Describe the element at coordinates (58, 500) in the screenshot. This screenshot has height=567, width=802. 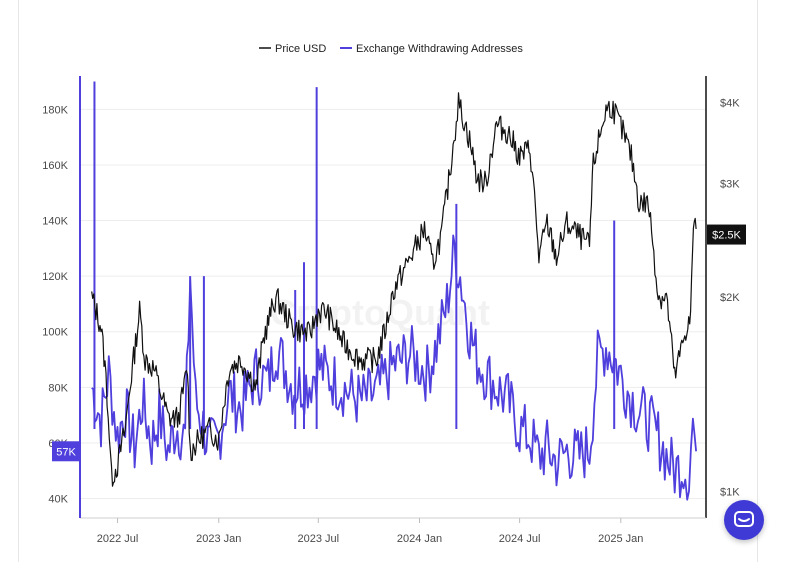
I see `left-tick-label: 40K` at that location.